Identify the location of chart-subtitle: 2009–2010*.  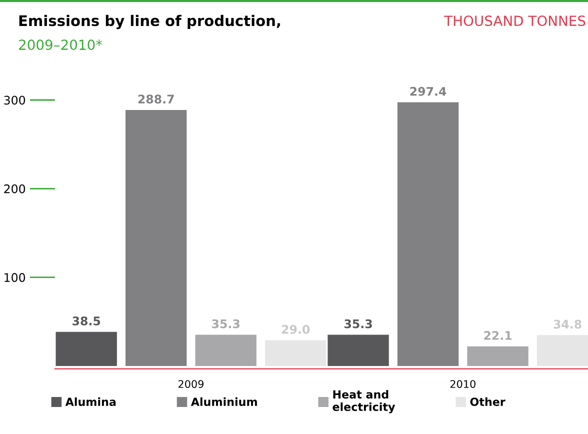
(60, 45).